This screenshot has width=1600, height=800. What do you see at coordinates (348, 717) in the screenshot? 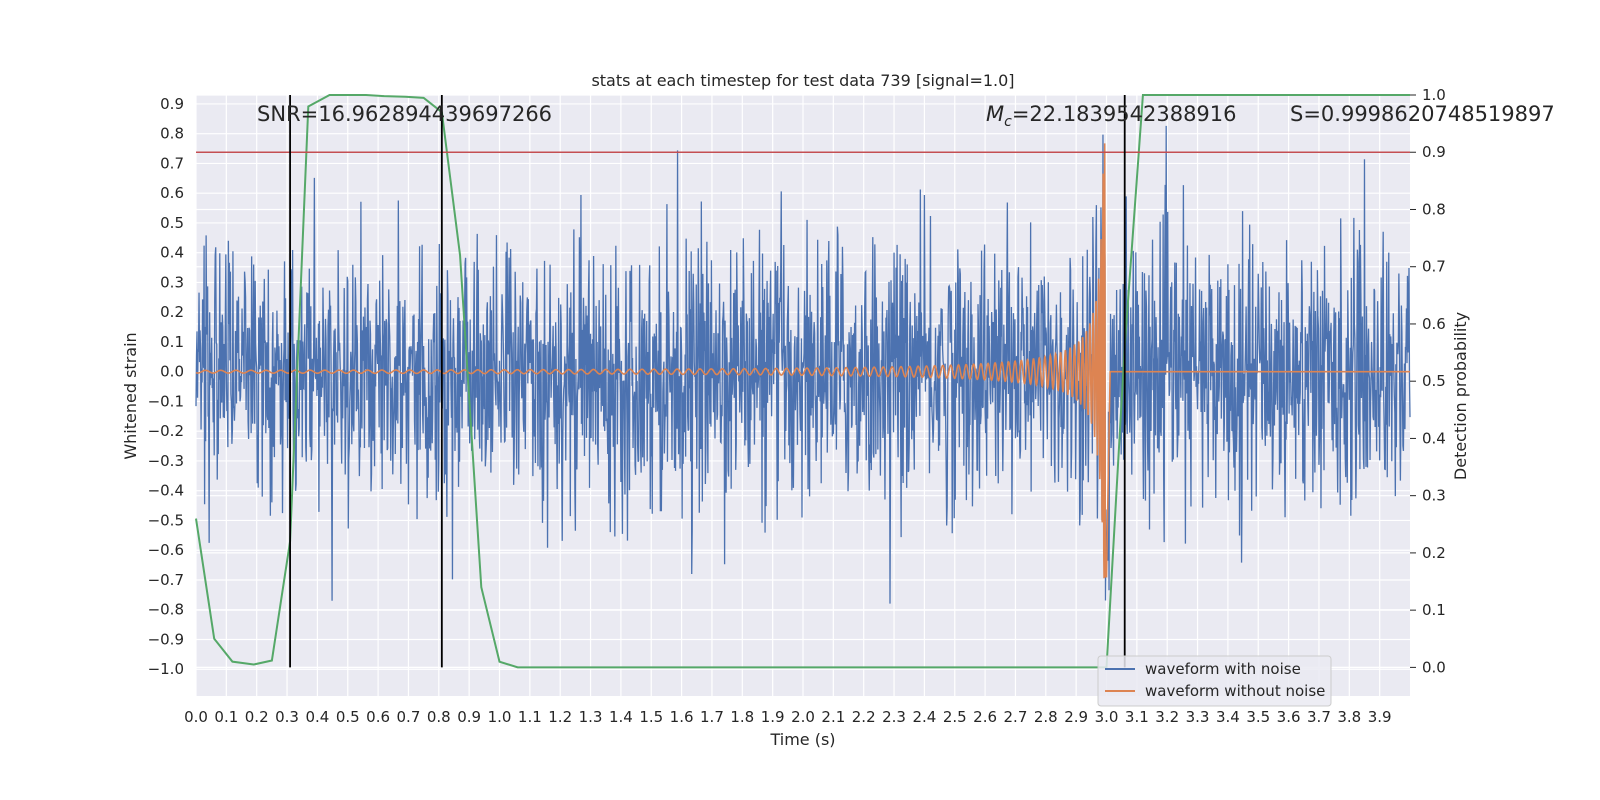
I see `x-tick-label: 0.5` at bounding box center [348, 717].